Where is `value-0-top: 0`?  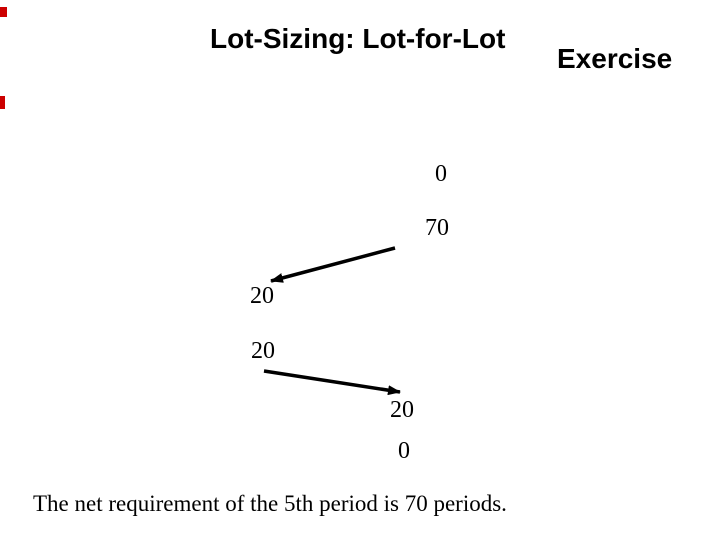
value-0-top: 0 is located at coordinates (441, 174).